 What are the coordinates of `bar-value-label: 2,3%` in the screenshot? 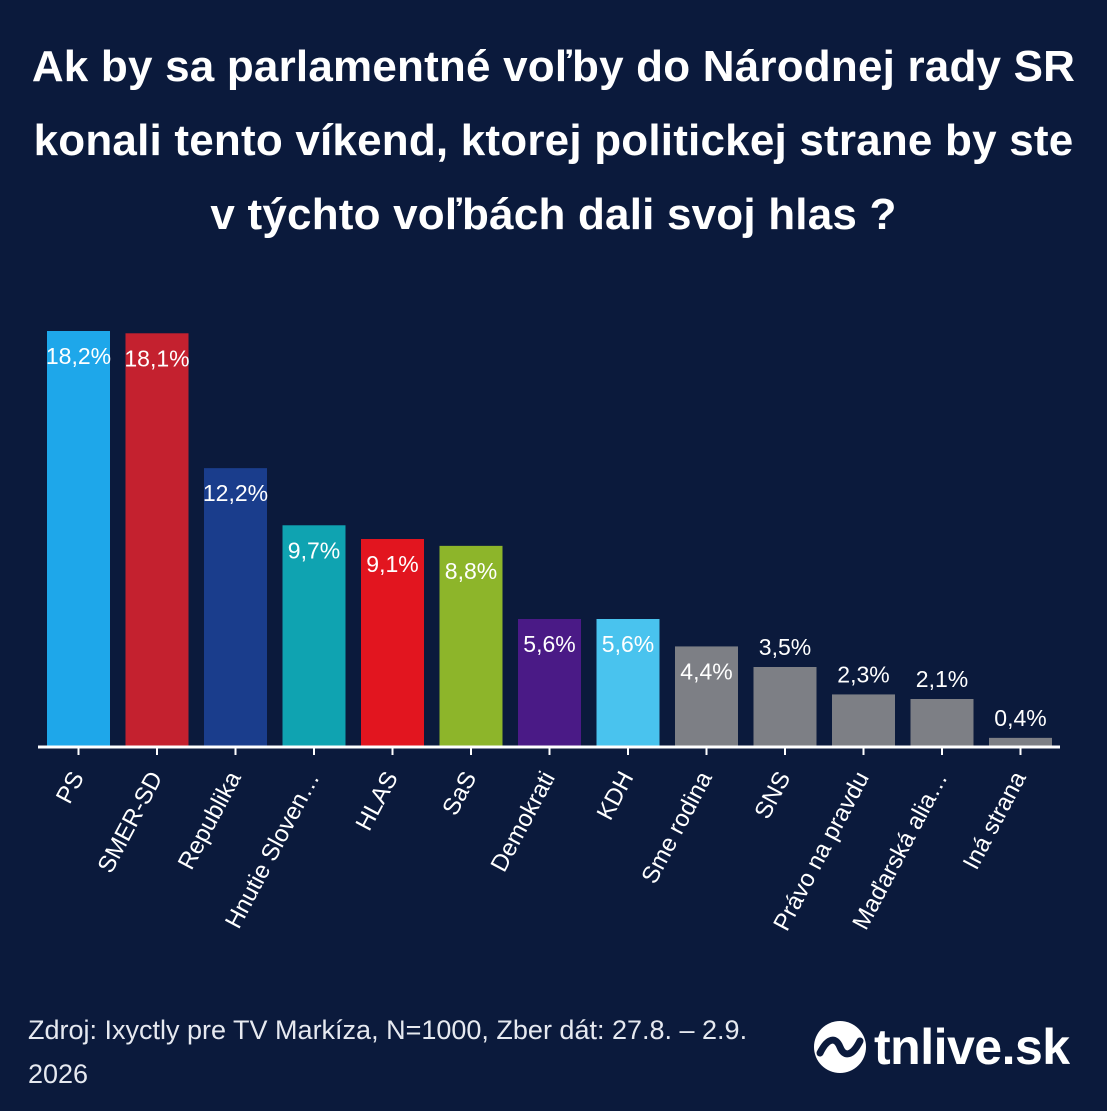 It's located at (863, 674).